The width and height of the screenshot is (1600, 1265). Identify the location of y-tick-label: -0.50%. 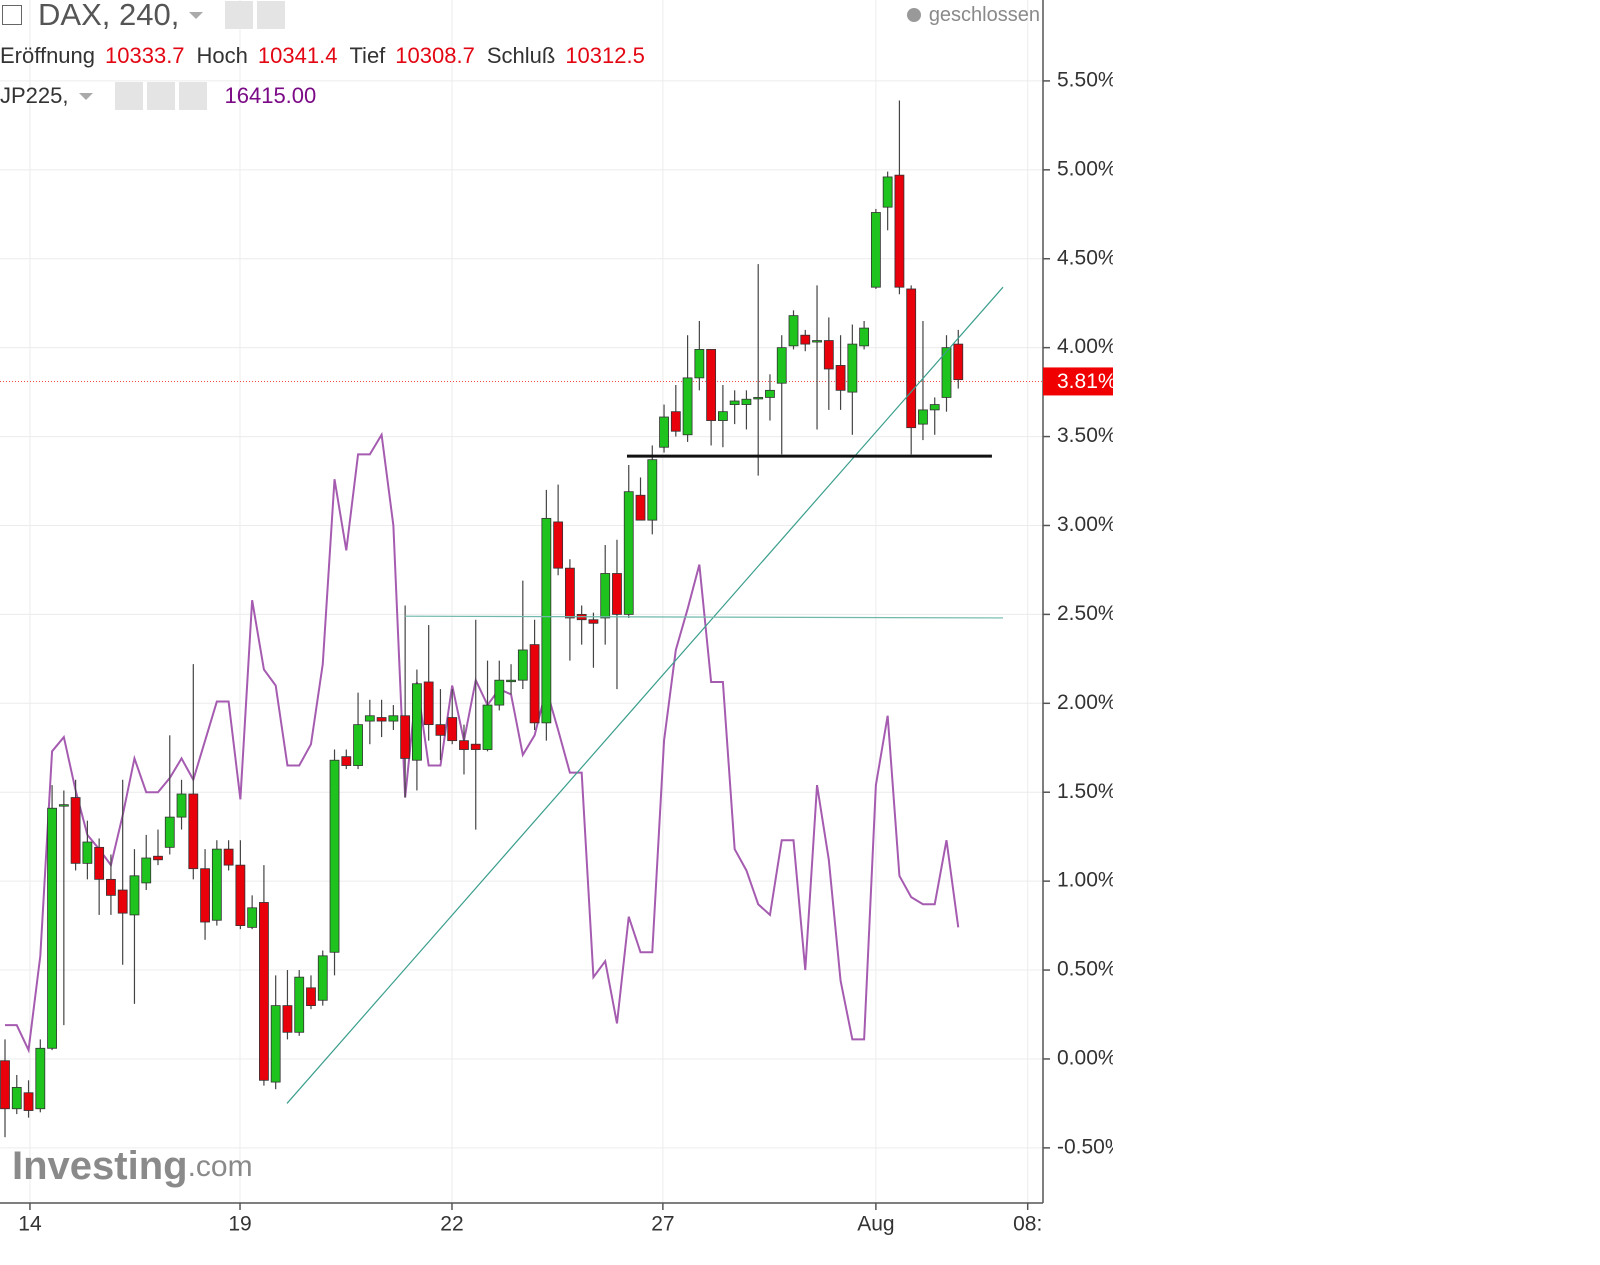
(1090, 1146).